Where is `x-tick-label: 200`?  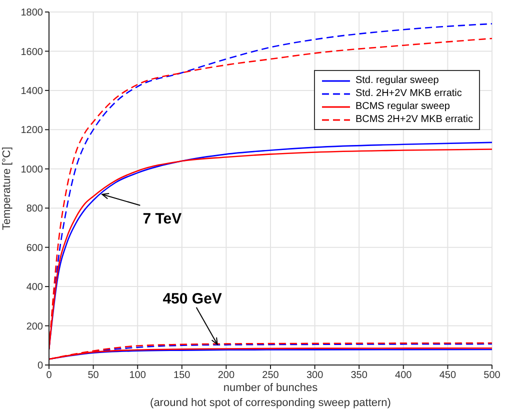
x-tick-label: 200 is located at coordinates (226, 376).